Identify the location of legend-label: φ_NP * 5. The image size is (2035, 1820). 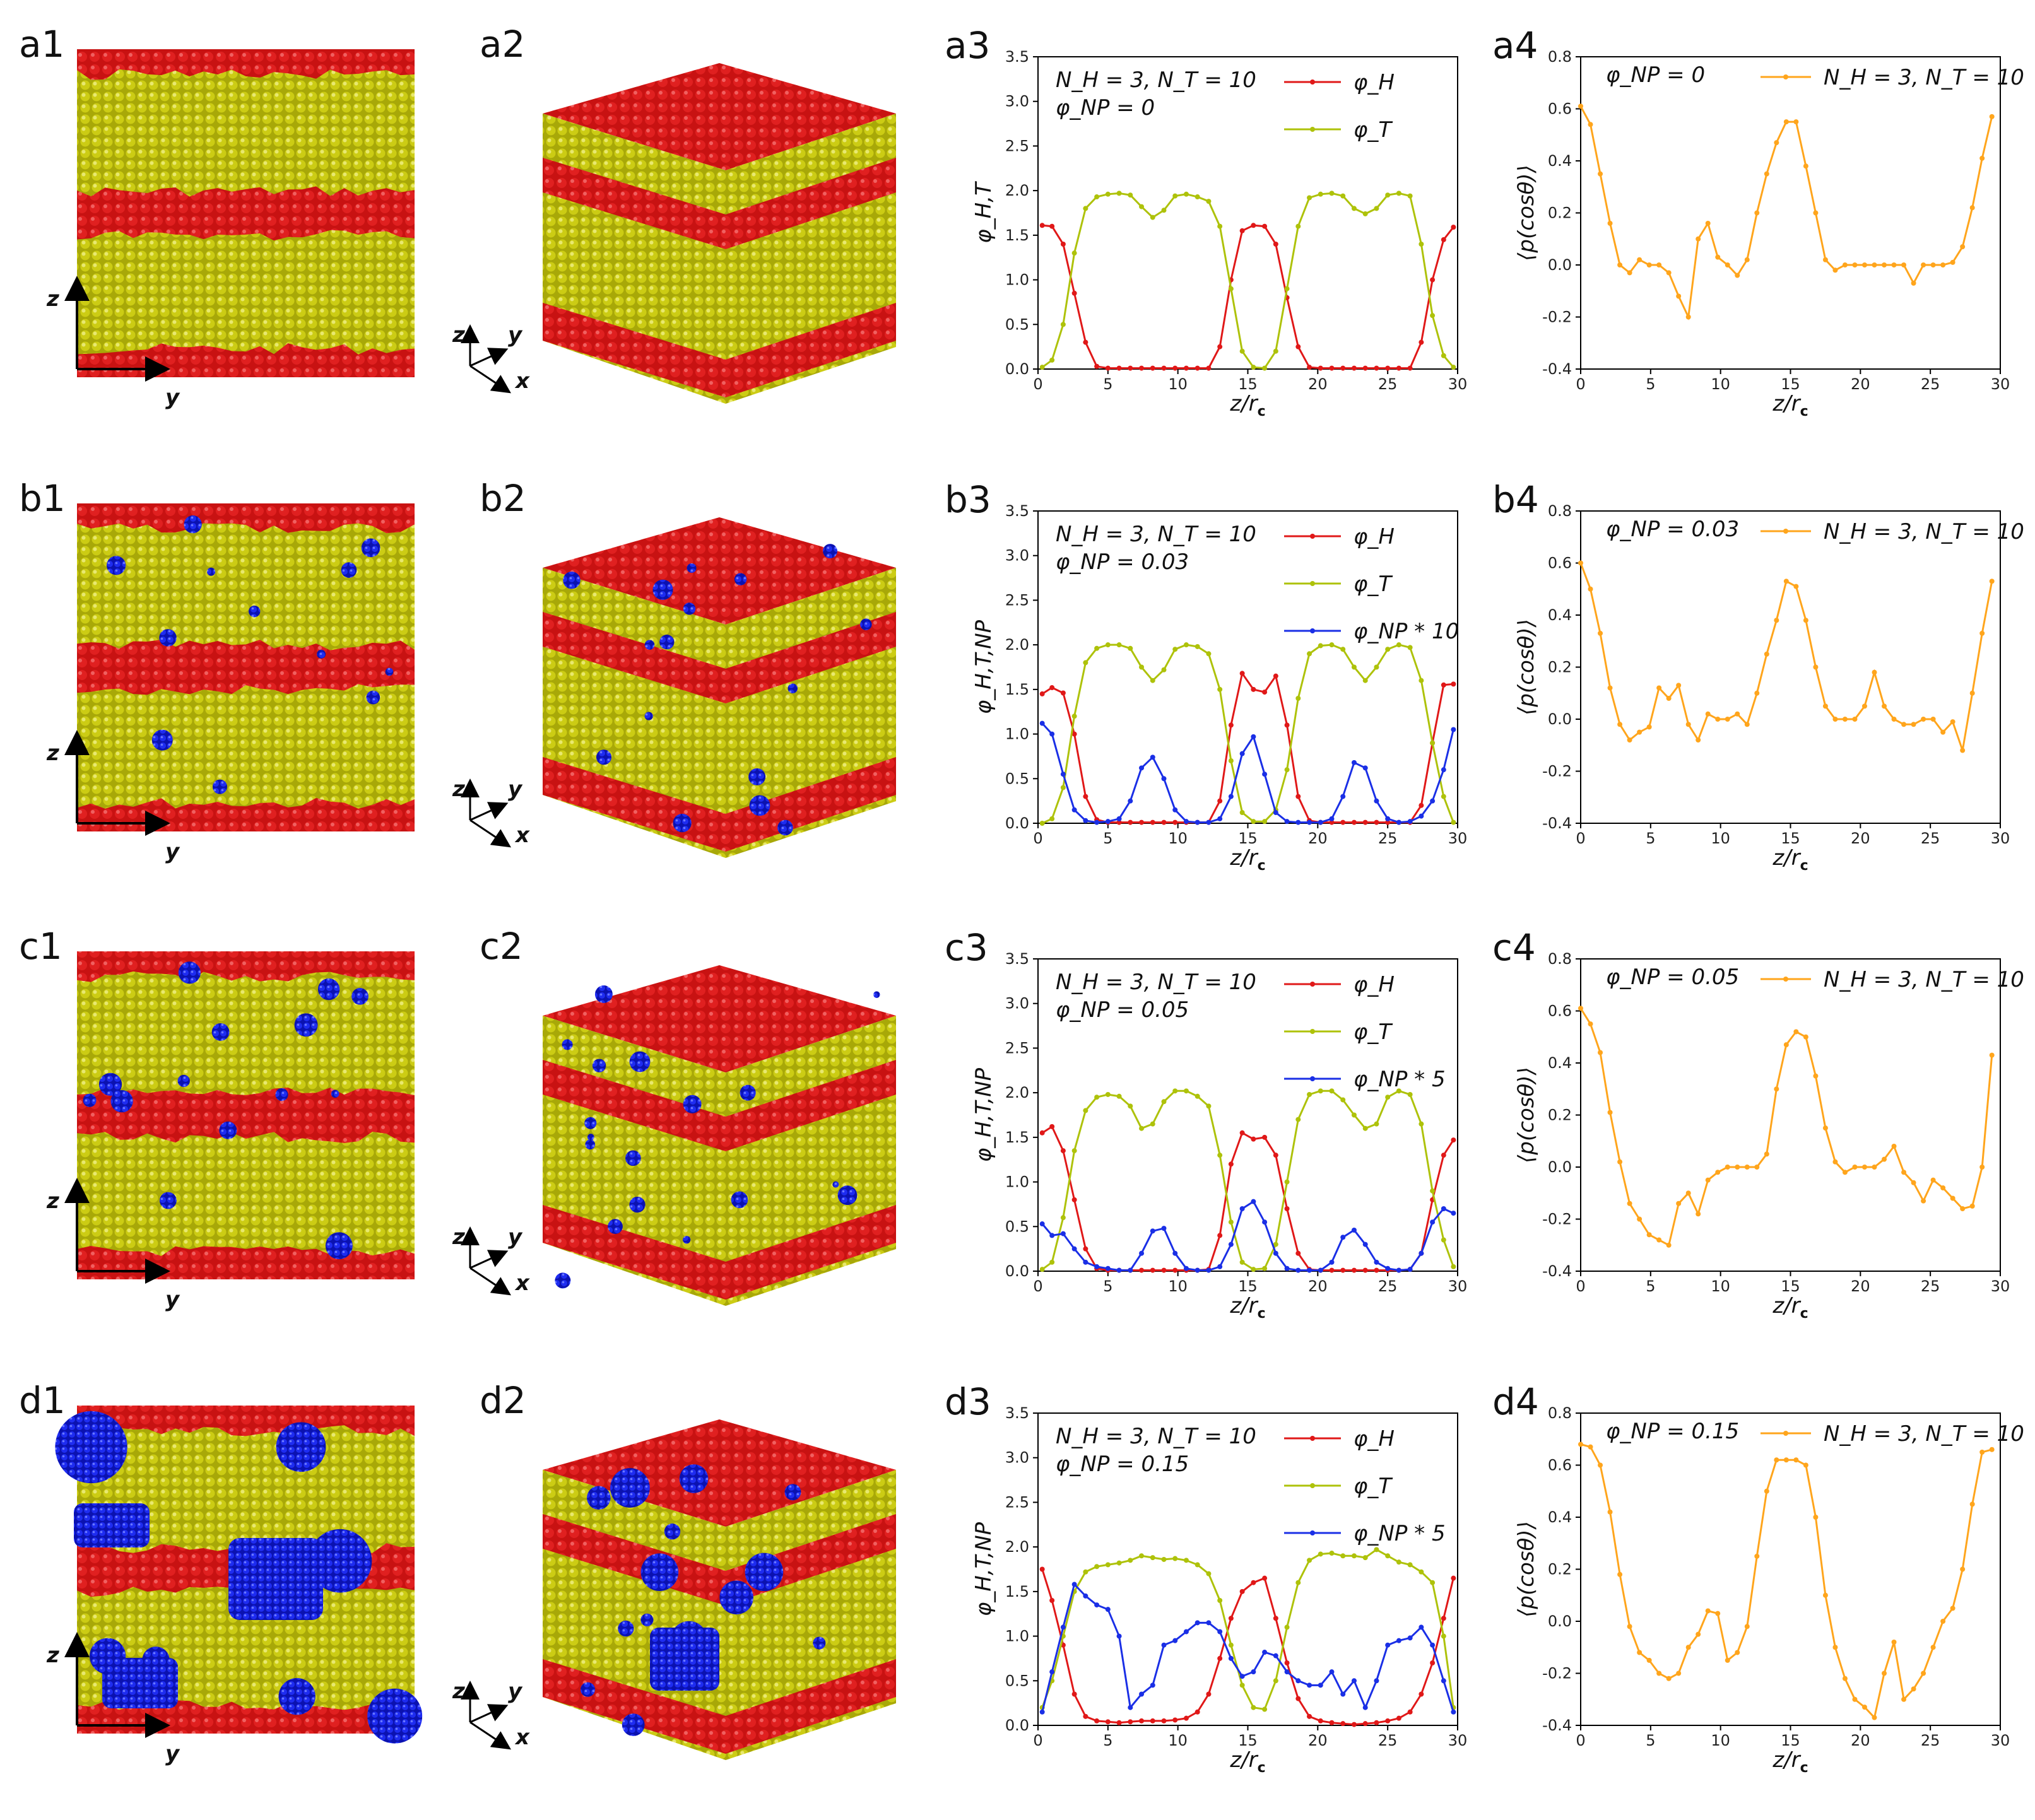
(1400, 1533).